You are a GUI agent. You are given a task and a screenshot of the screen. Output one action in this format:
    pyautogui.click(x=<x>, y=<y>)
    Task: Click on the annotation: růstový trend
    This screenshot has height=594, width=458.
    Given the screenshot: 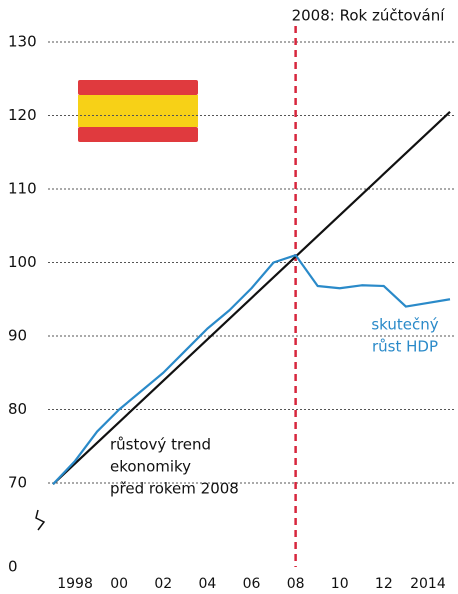 What is the action you would take?
    pyautogui.click(x=160, y=445)
    